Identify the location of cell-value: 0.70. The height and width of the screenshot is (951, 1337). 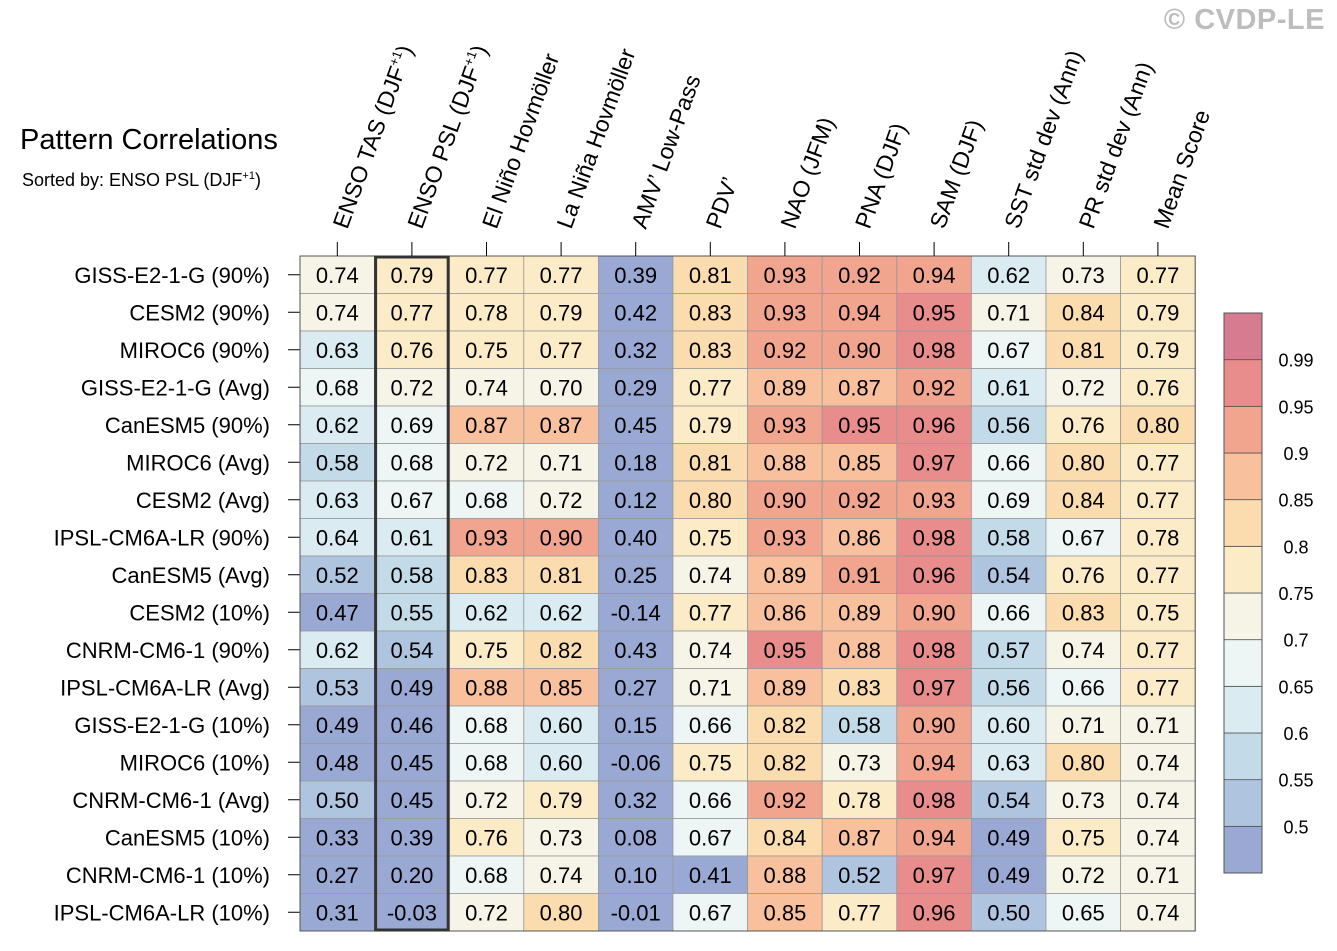
(561, 387).